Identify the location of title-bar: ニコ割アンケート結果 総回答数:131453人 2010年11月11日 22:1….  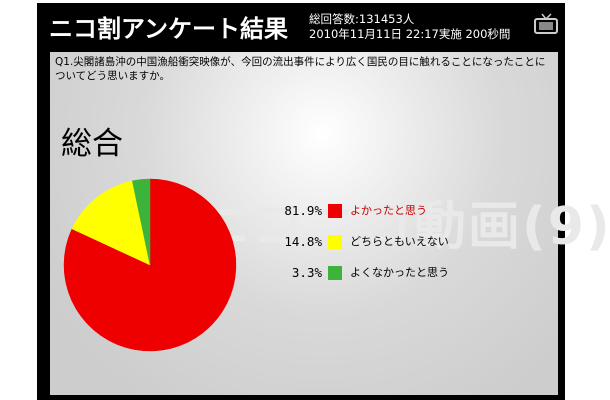
(301, 26).